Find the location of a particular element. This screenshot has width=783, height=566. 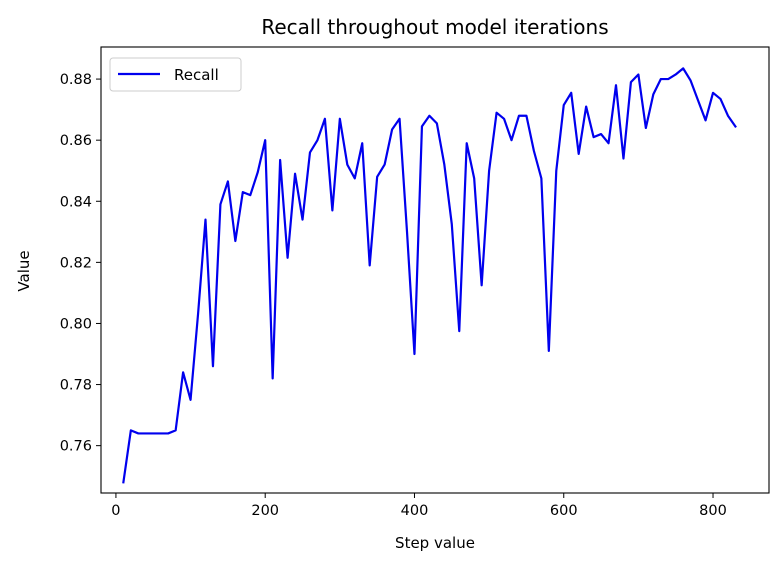

y-tick-label: 0.80 is located at coordinates (76, 324).